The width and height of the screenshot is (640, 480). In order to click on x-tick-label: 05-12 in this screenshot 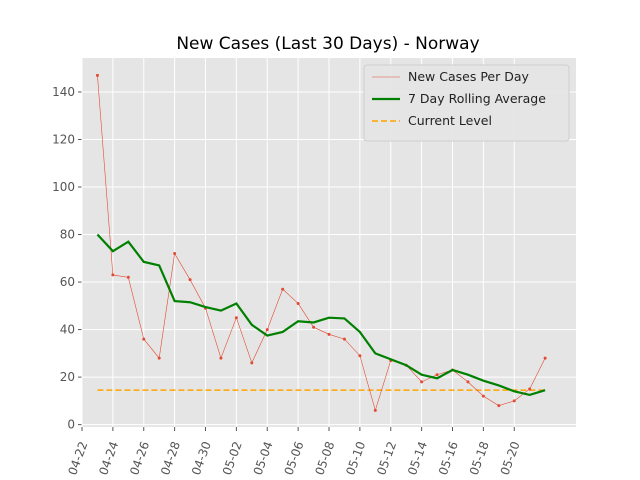, I will do `click(386, 458)`.